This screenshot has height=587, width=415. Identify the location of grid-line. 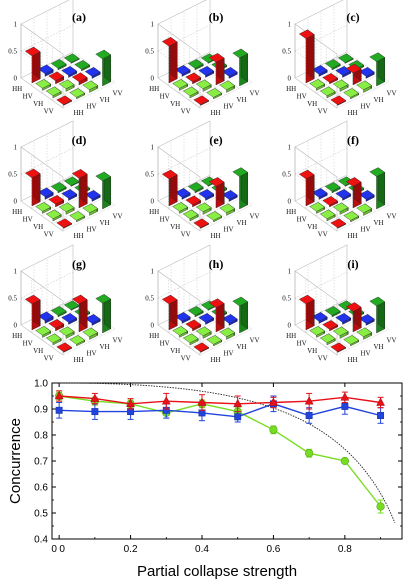
(321, 161).